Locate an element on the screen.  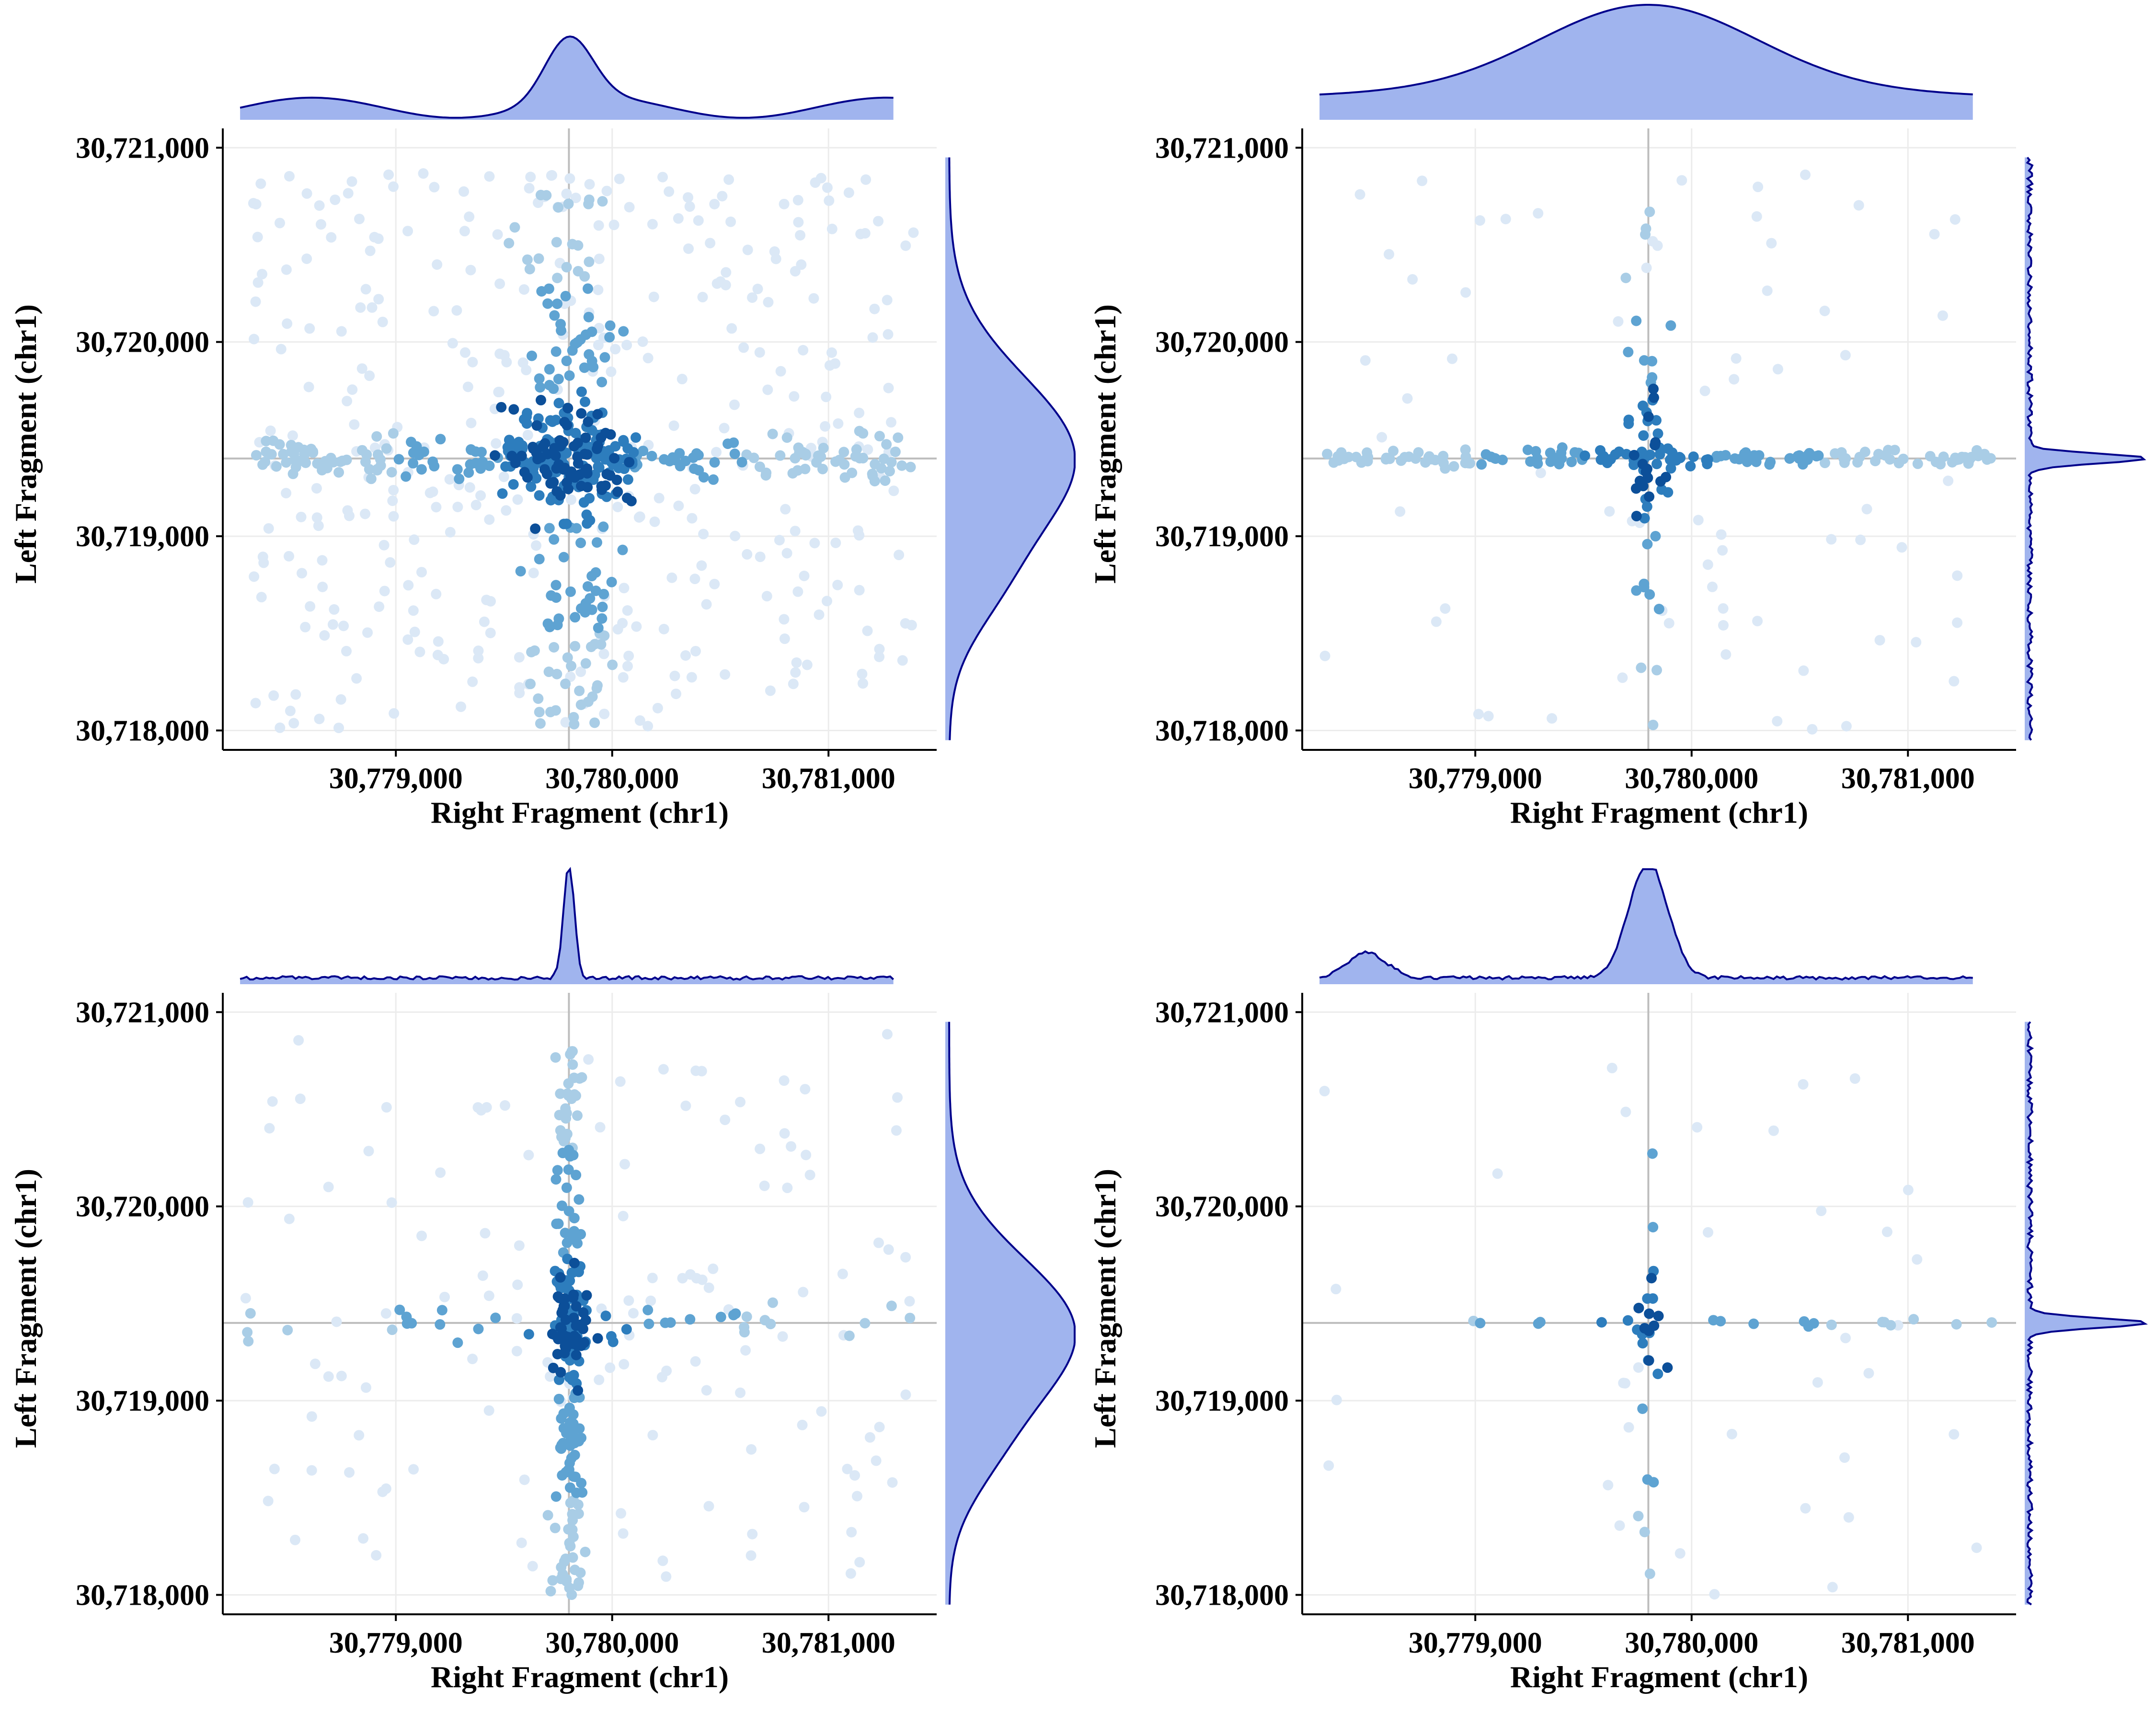
x-tick-label: 30,781,000 is located at coordinates (1908, 778).